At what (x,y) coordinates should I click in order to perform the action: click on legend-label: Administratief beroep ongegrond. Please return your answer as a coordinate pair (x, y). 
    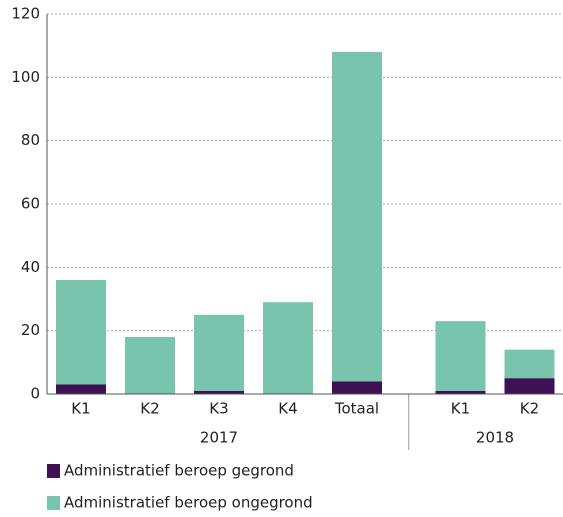
    Looking at the image, I should click on (188, 503).